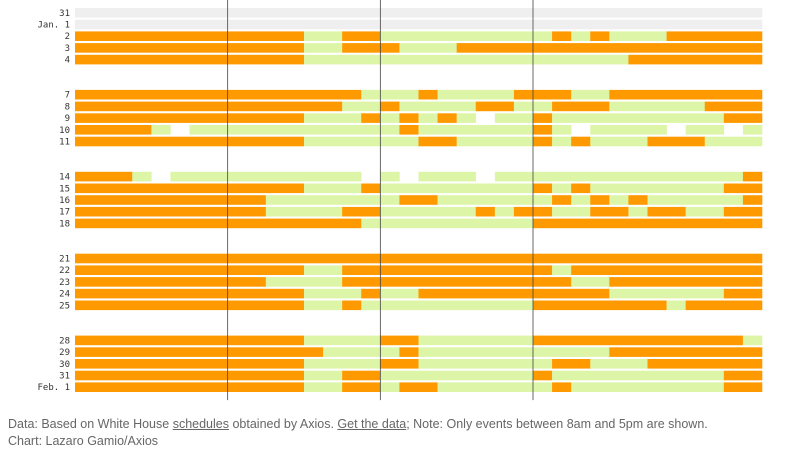  What do you see at coordinates (64, 341) in the screenshot?
I see `day-label: 28` at bounding box center [64, 341].